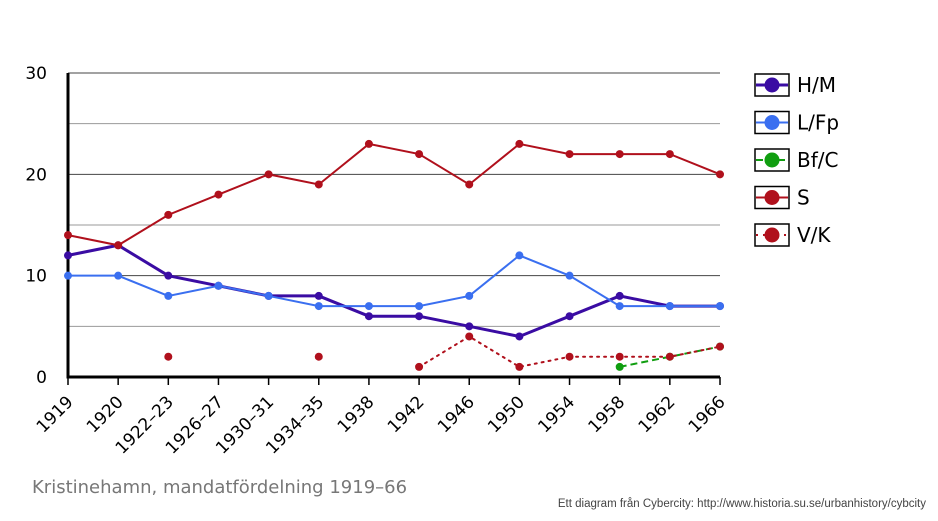 The height and width of the screenshot is (521, 938). I want to click on x-tick-label: 1946, so click(456, 414).